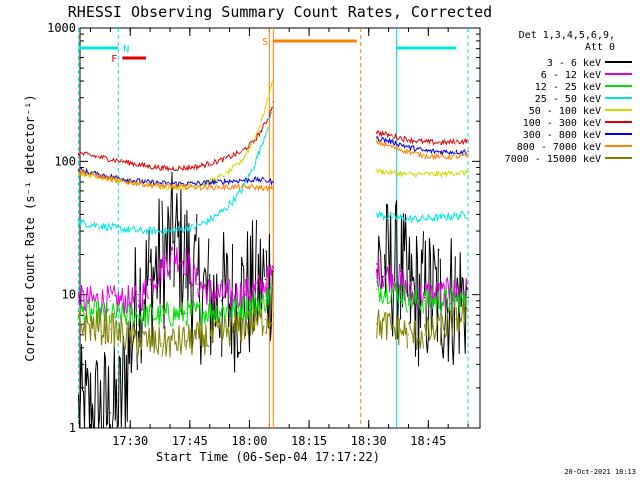 This screenshot has width=640, height=484. Describe the element at coordinates (600, 472) in the screenshot. I see `footer-timestamp: 20-Oct-2021 18:13` at that location.